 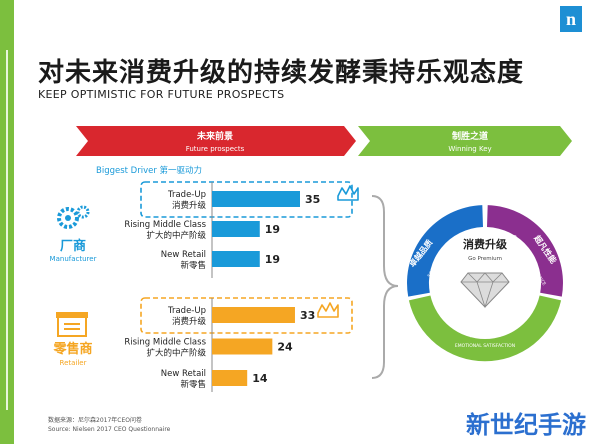 I want to click on source-line-en: Source: Nielsen 2017 CEO Questionnaire, so click(x=109, y=429).